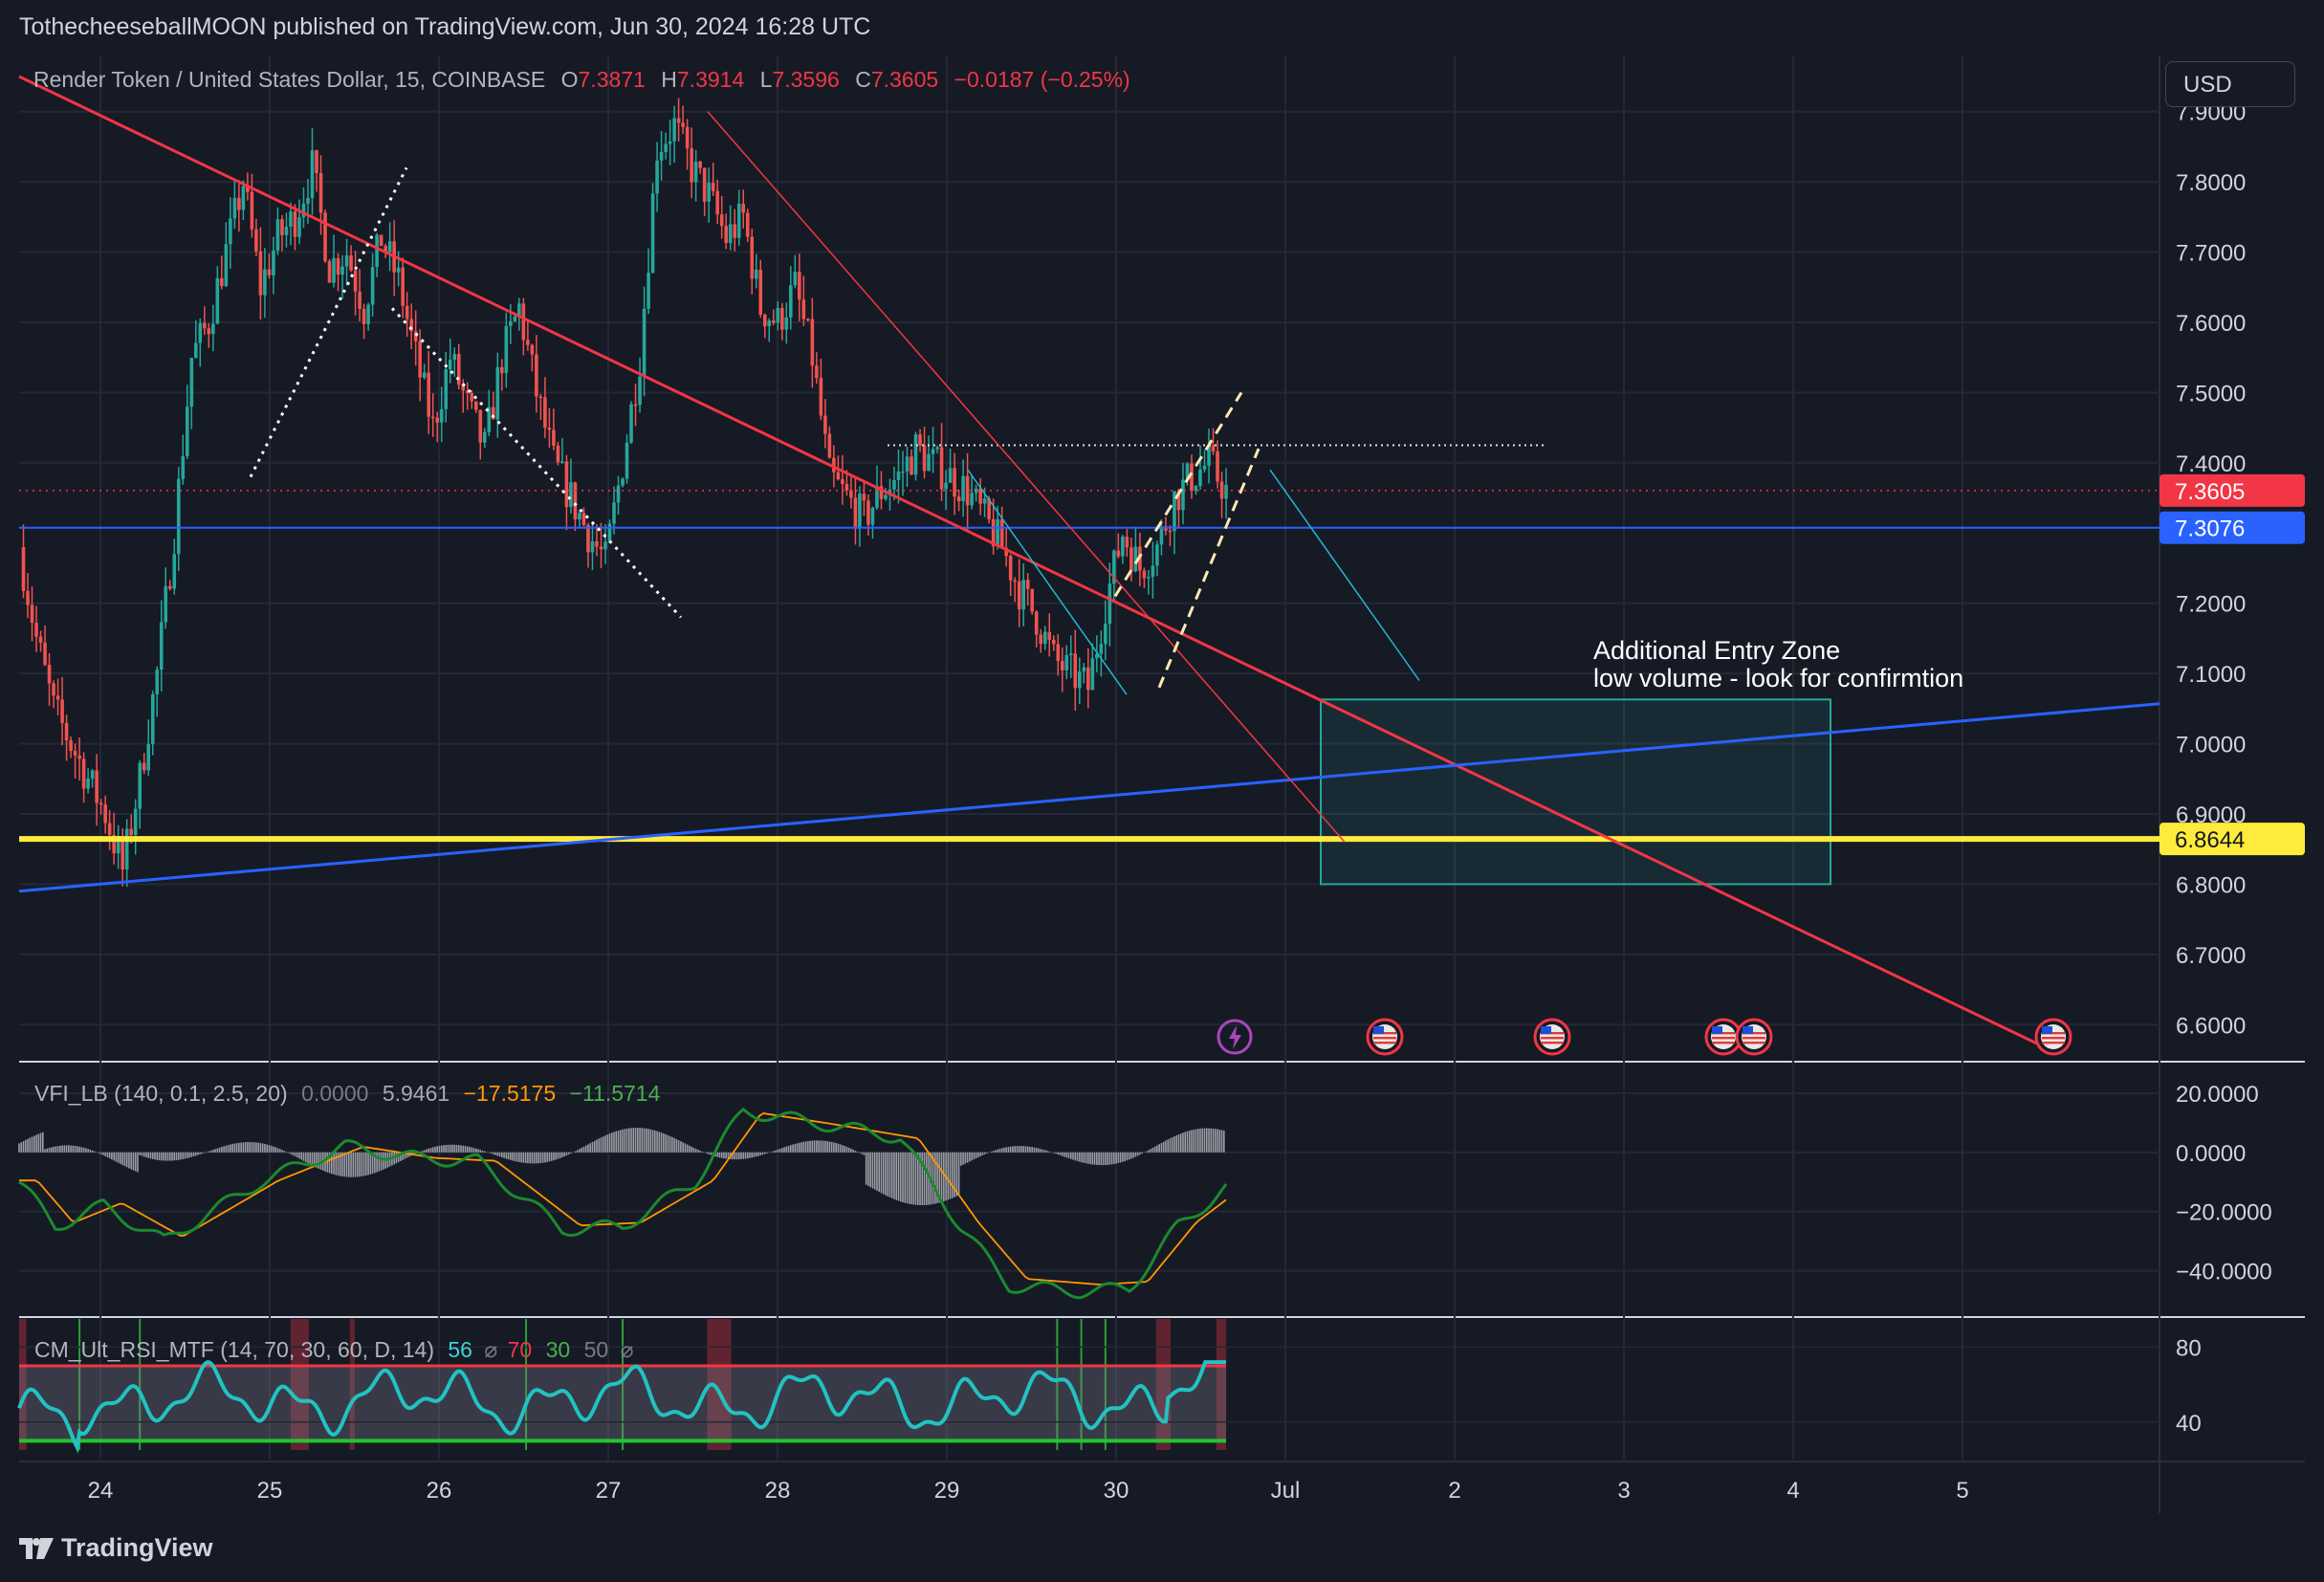  Describe the element at coordinates (806, 79) in the screenshot. I see `low-value: 7.3596` at that location.